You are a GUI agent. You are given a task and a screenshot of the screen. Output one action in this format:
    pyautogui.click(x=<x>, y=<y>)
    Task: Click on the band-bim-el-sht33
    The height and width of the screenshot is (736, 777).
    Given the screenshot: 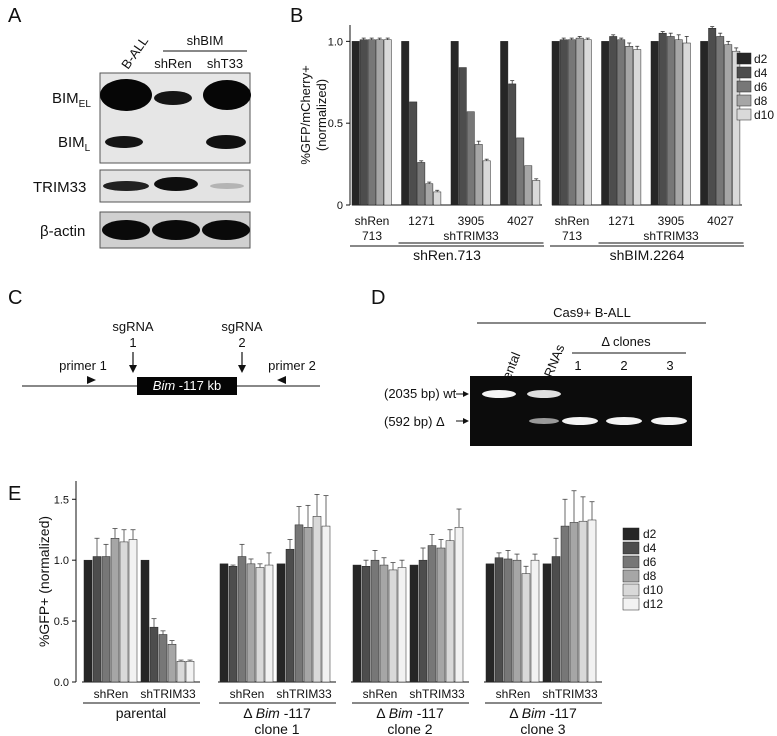 What is the action you would take?
    pyautogui.click(x=227, y=95)
    